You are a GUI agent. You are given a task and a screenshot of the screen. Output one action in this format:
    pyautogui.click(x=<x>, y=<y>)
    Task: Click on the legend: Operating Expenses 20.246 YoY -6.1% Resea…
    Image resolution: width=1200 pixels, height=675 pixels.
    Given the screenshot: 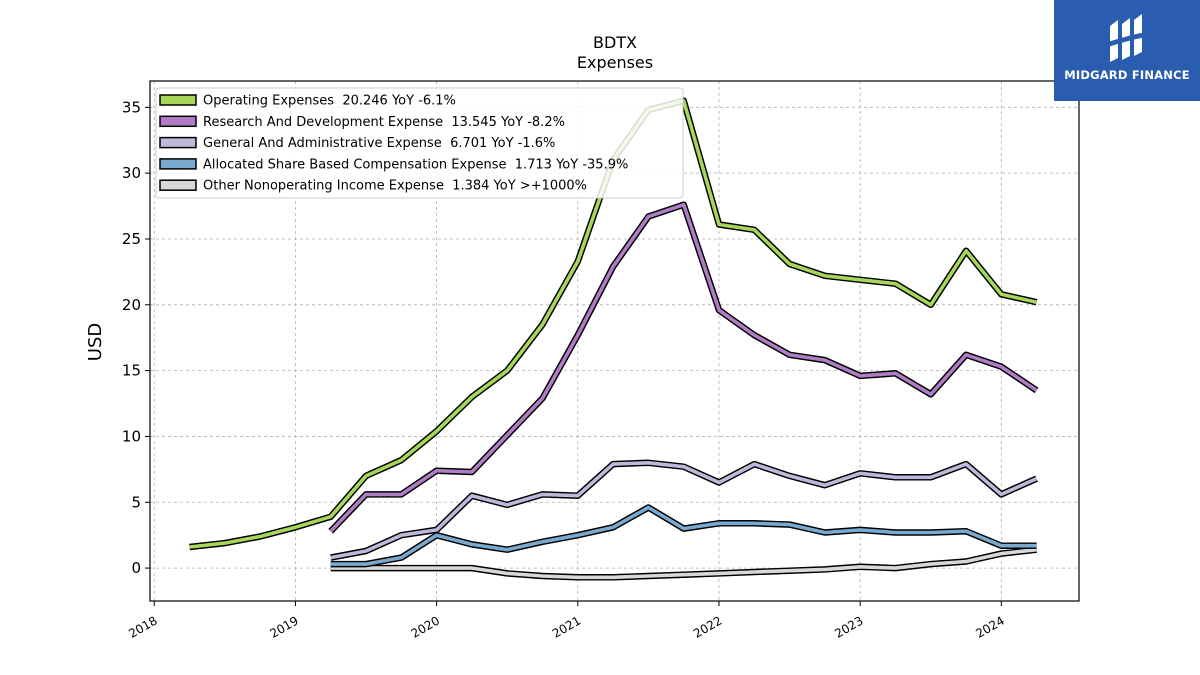 What is the action you would take?
    pyautogui.click(x=419, y=143)
    